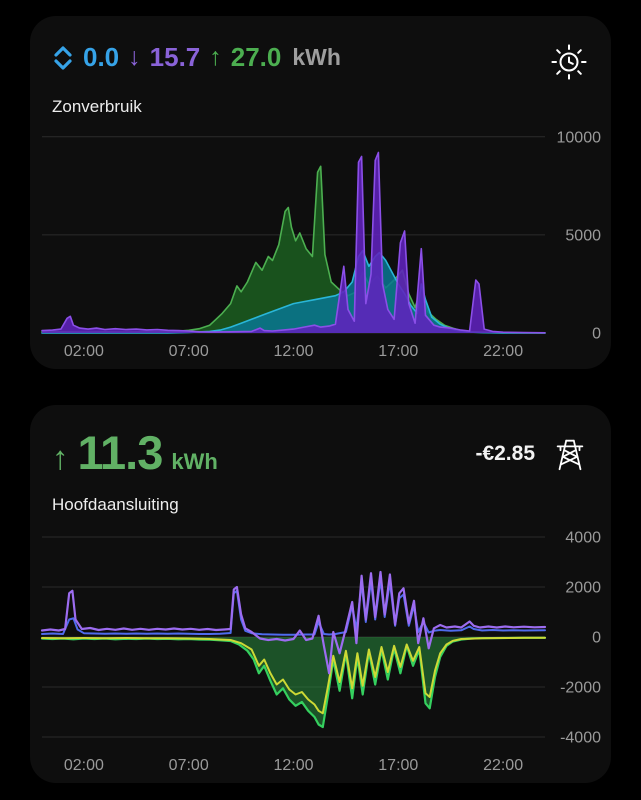 This screenshot has width=641, height=800. I want to click on series-area-grid-export-green, so click(293, 682).